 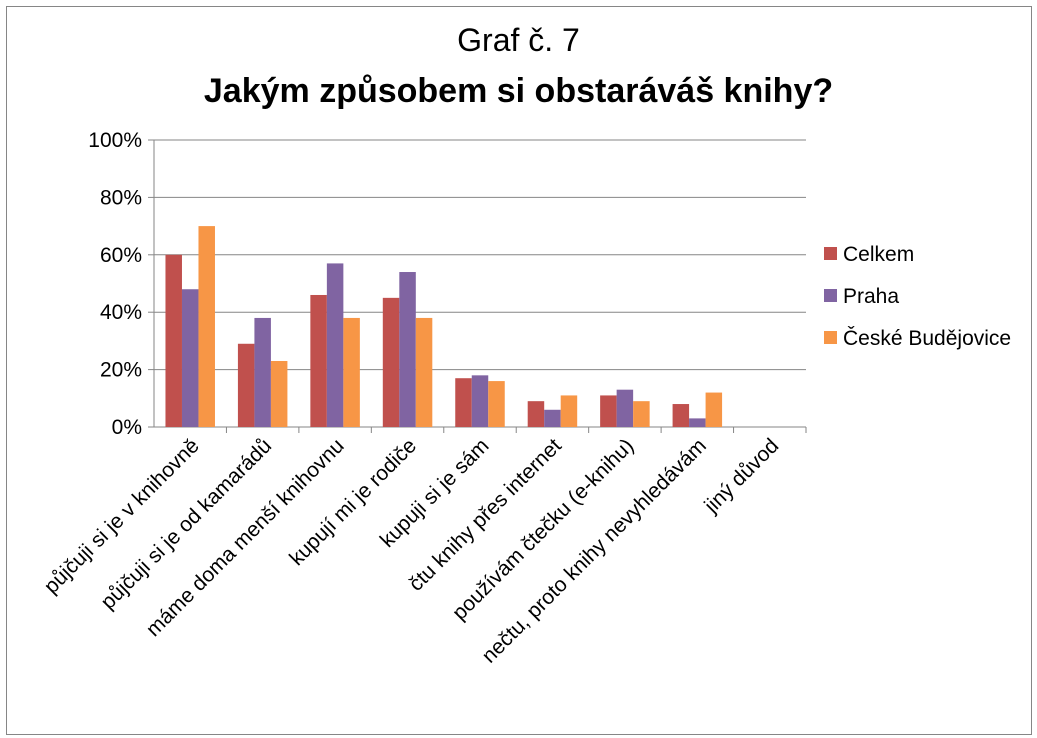 I want to click on y-tick-label: 100%, so click(x=115, y=140).